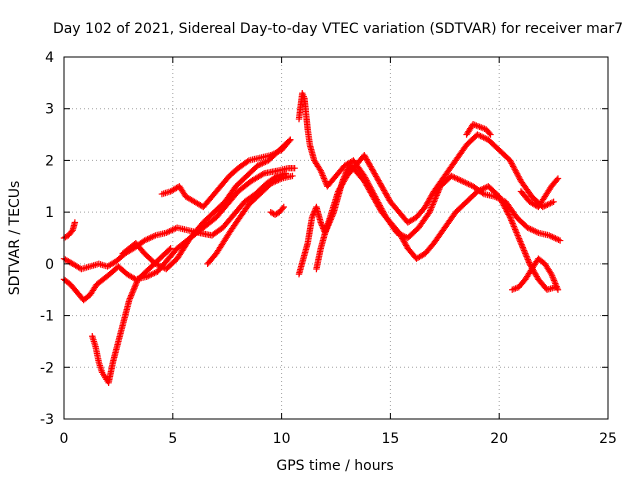 The height and width of the screenshot is (480, 640). Describe the element at coordinates (47, 317) in the screenshot. I see `y-tick-label: -1` at that location.